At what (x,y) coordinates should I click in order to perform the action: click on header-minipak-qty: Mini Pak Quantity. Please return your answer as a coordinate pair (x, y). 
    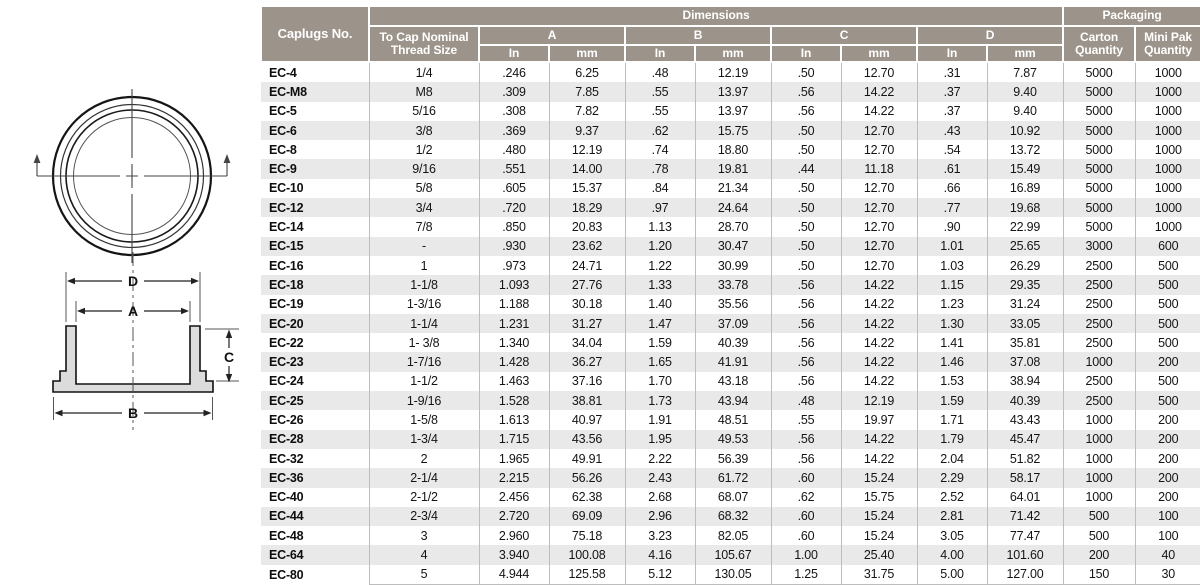
    Looking at the image, I should click on (1167, 44).